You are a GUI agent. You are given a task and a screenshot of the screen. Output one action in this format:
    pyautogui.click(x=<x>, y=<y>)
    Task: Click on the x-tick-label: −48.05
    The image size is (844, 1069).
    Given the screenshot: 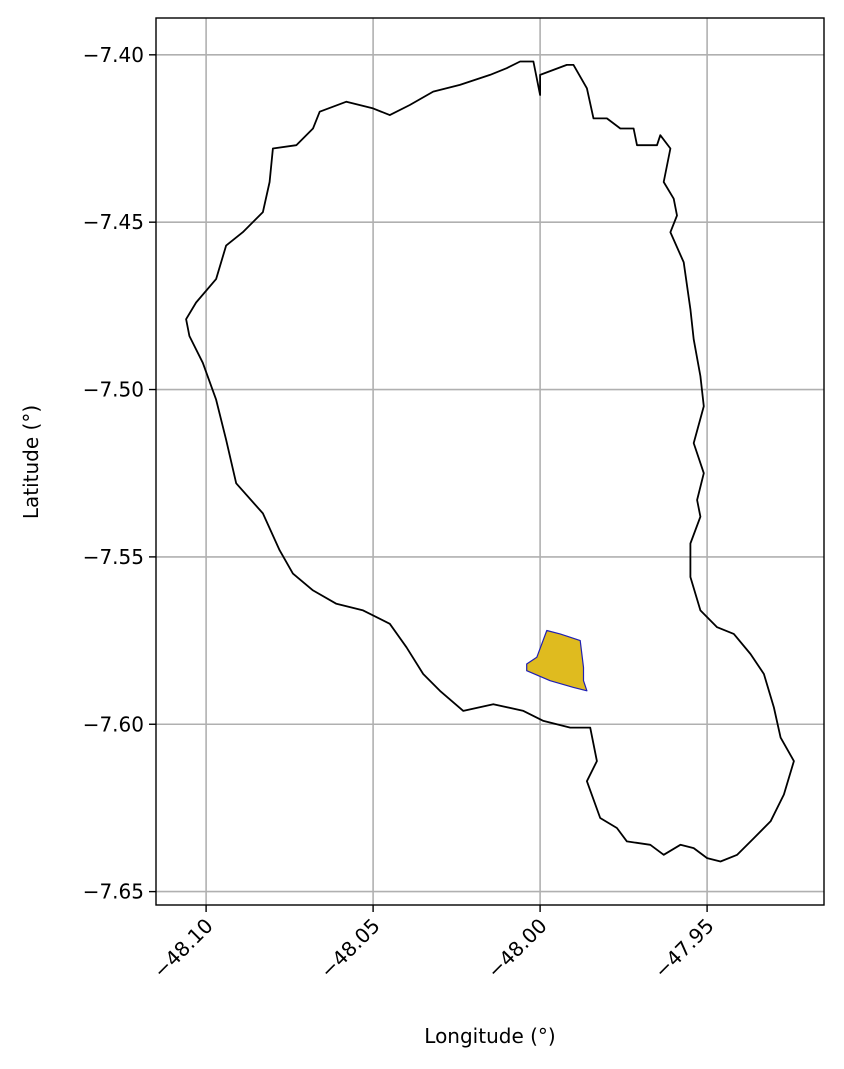 What is the action you would take?
    pyautogui.click(x=349, y=948)
    